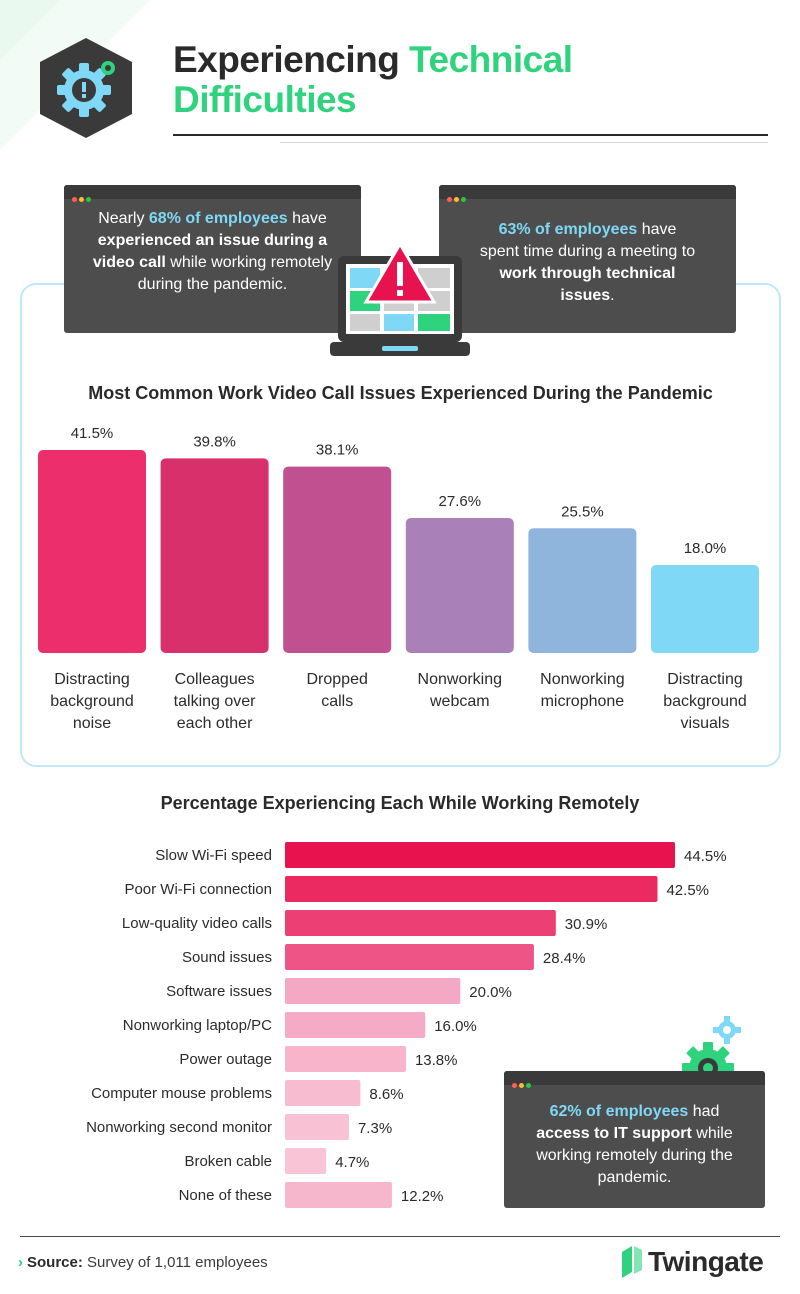 Image resolution: width=800 pixels, height=1294 pixels. What do you see at coordinates (337, 450) in the screenshot?
I see `bar-value-label: 38.1%` at bounding box center [337, 450].